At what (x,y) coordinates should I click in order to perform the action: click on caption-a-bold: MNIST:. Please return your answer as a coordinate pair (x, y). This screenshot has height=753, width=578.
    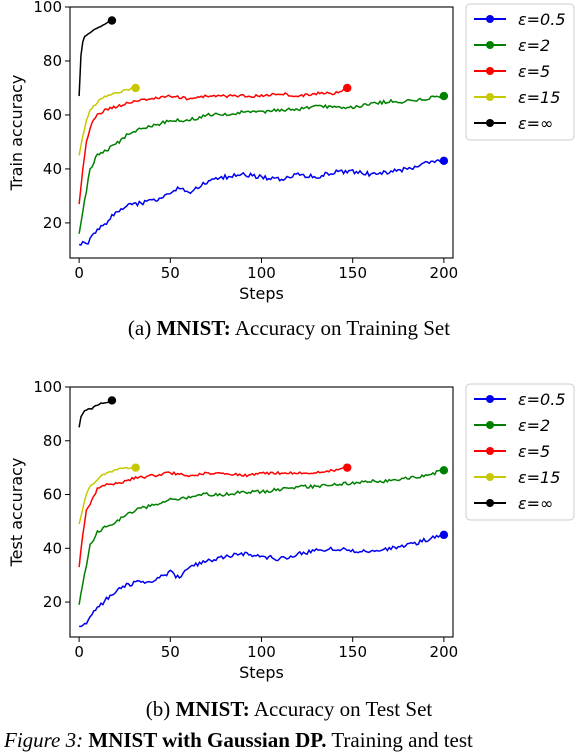
    Looking at the image, I should click on (193, 328).